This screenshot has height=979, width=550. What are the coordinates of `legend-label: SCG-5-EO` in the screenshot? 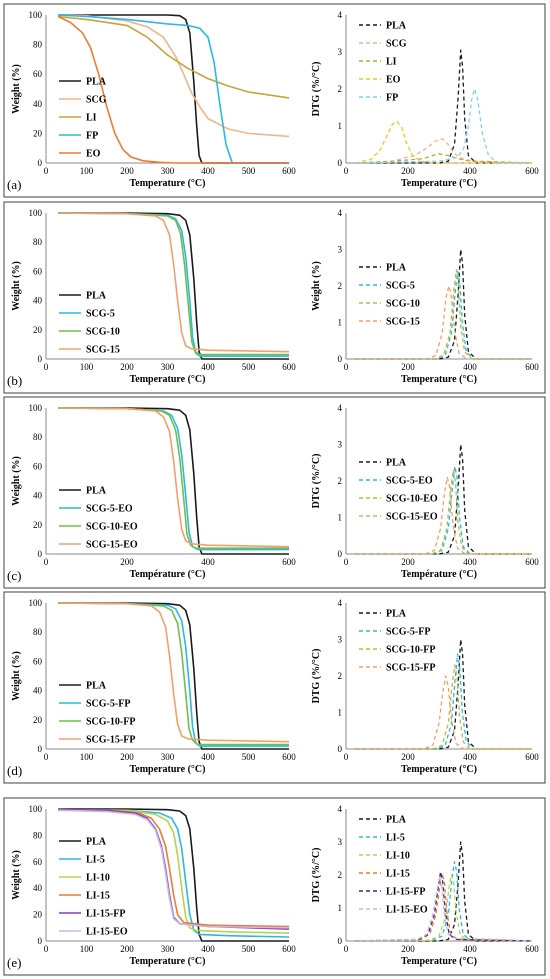 It's located at (409, 481).